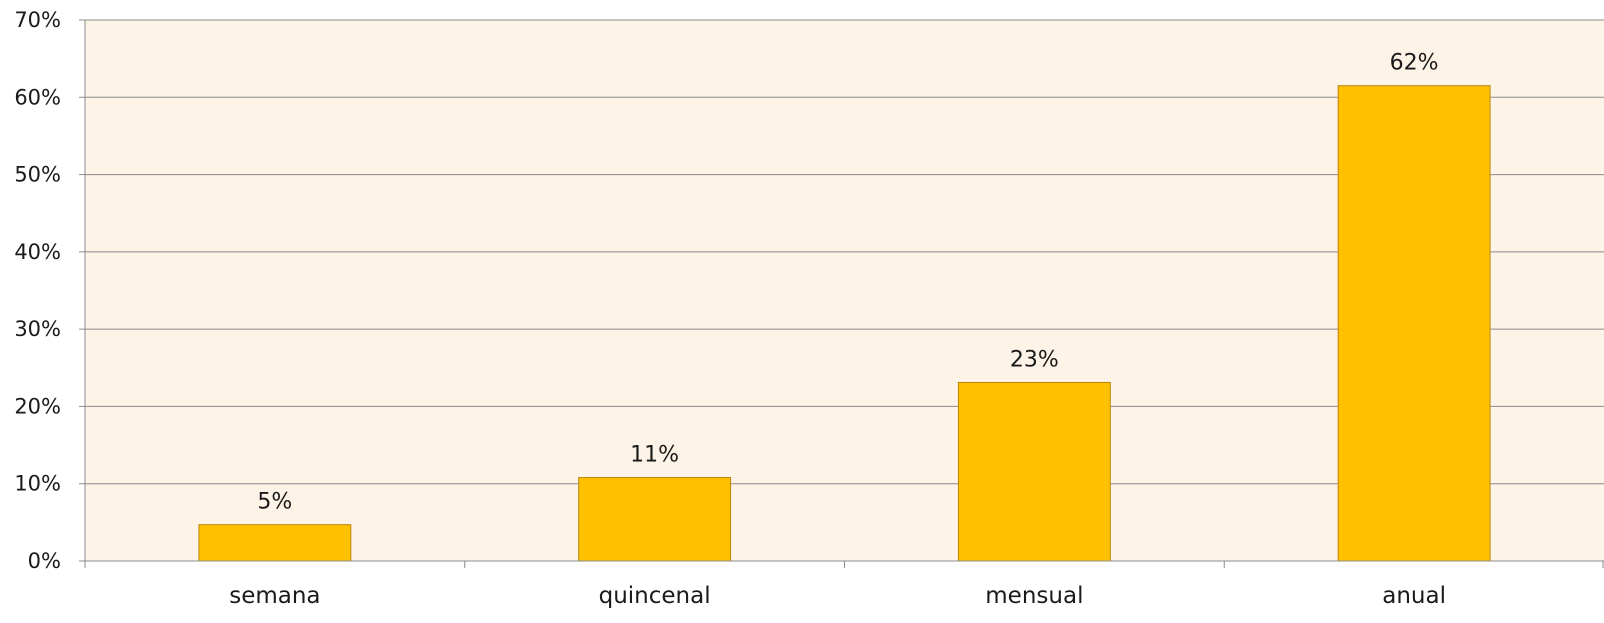  I want to click on y-axis-tick-labels: 0% 10% 20% 30% 40% 50% 60% 70%, so click(37, 290).